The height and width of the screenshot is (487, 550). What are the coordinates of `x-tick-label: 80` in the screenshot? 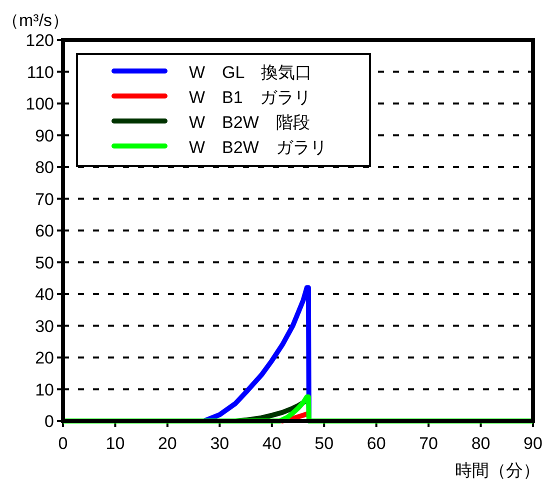 It's located at (480, 443).